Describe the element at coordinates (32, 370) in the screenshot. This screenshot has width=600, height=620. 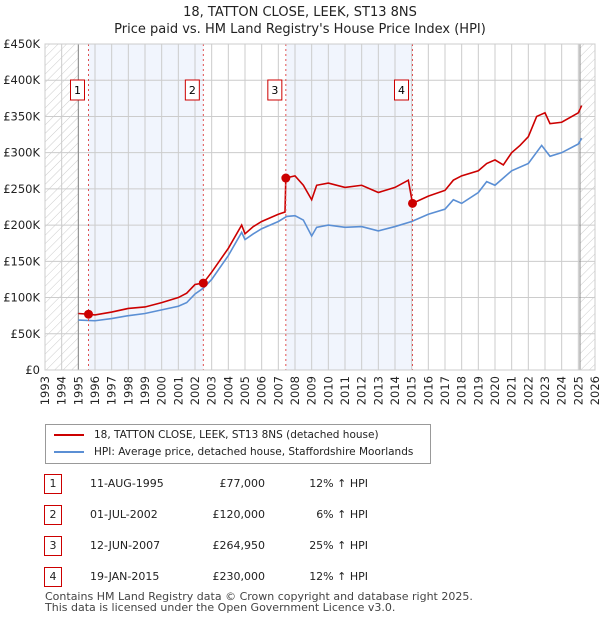
I see `y-tick-label: £0` at that location.